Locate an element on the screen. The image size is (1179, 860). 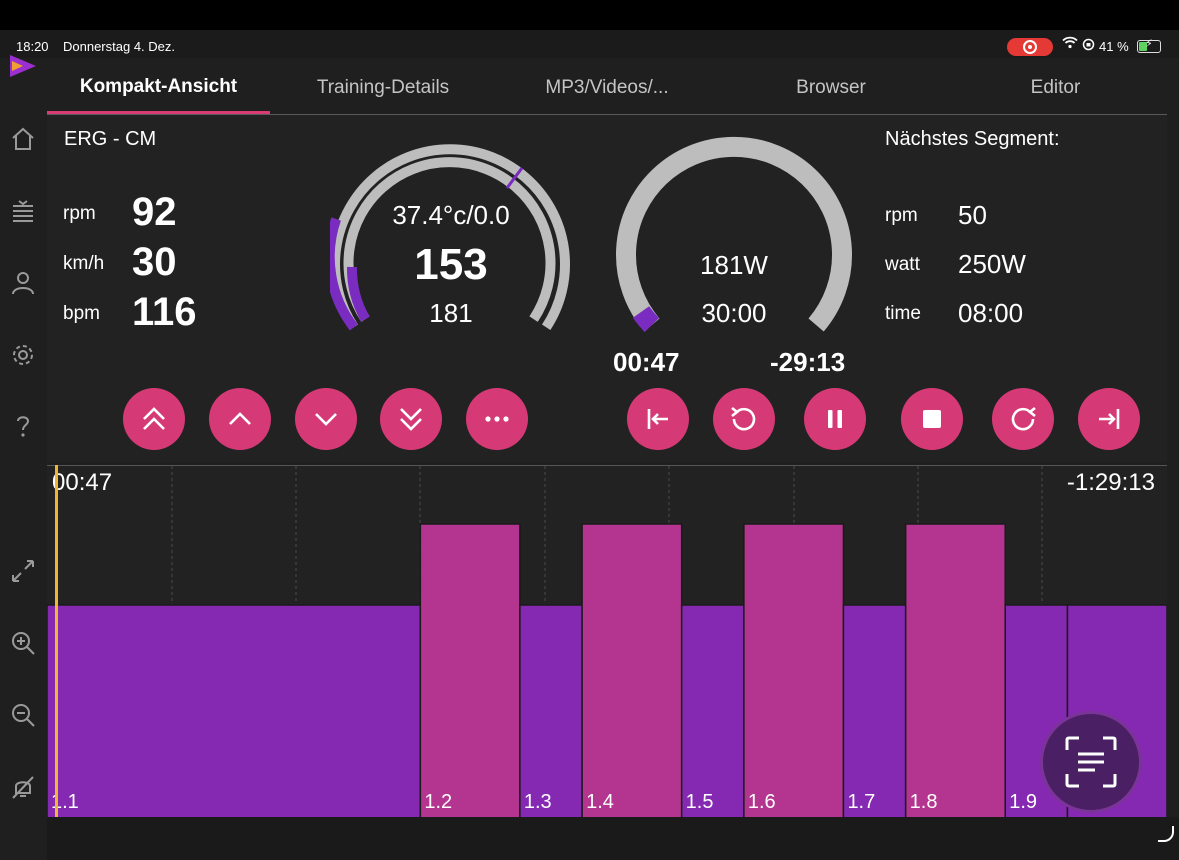
segment-label: 1.6 is located at coordinates (762, 802).